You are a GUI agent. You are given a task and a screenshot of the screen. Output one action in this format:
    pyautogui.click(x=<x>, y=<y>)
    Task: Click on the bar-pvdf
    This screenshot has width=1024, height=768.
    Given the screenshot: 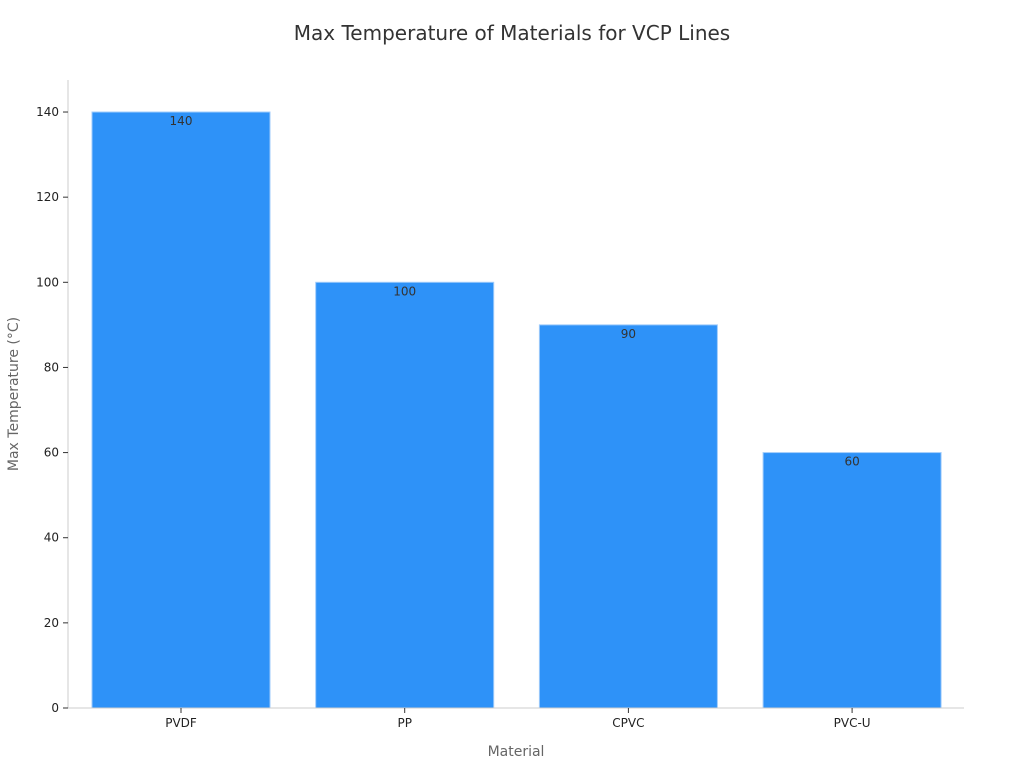 What is the action you would take?
    pyautogui.click(x=181, y=410)
    